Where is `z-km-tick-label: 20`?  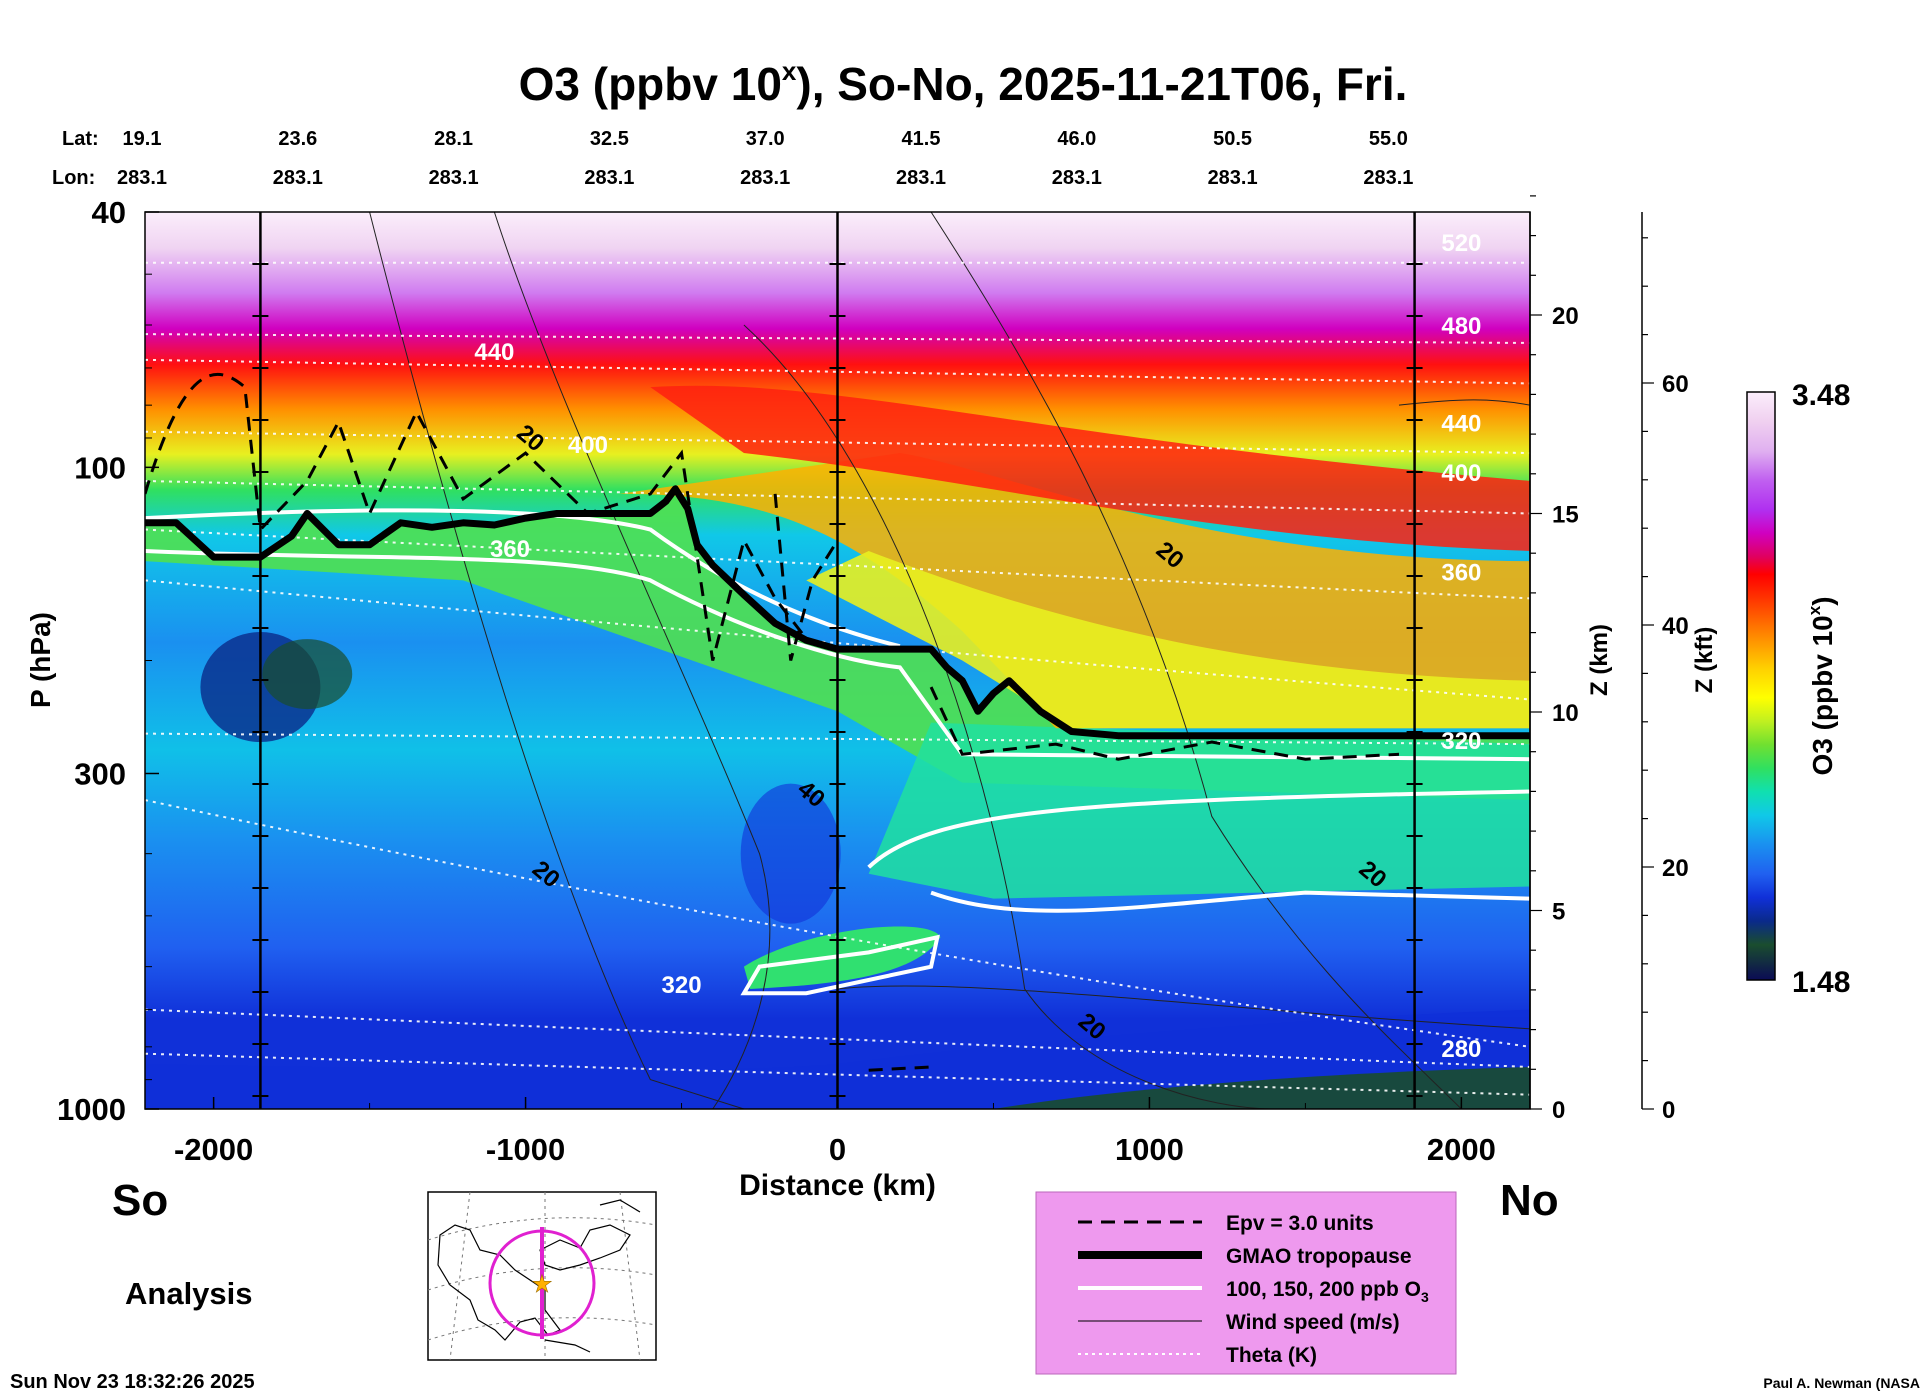 z-km-tick-label: 20 is located at coordinates (1565, 316).